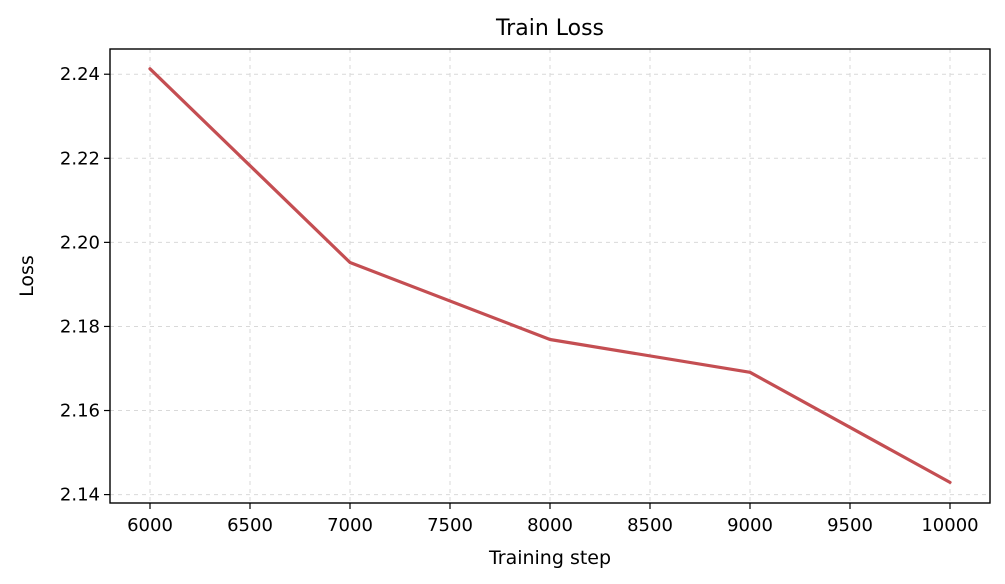 The height and width of the screenshot is (584, 1005). What do you see at coordinates (549, 28) in the screenshot?
I see `chart-title: Train Loss` at bounding box center [549, 28].